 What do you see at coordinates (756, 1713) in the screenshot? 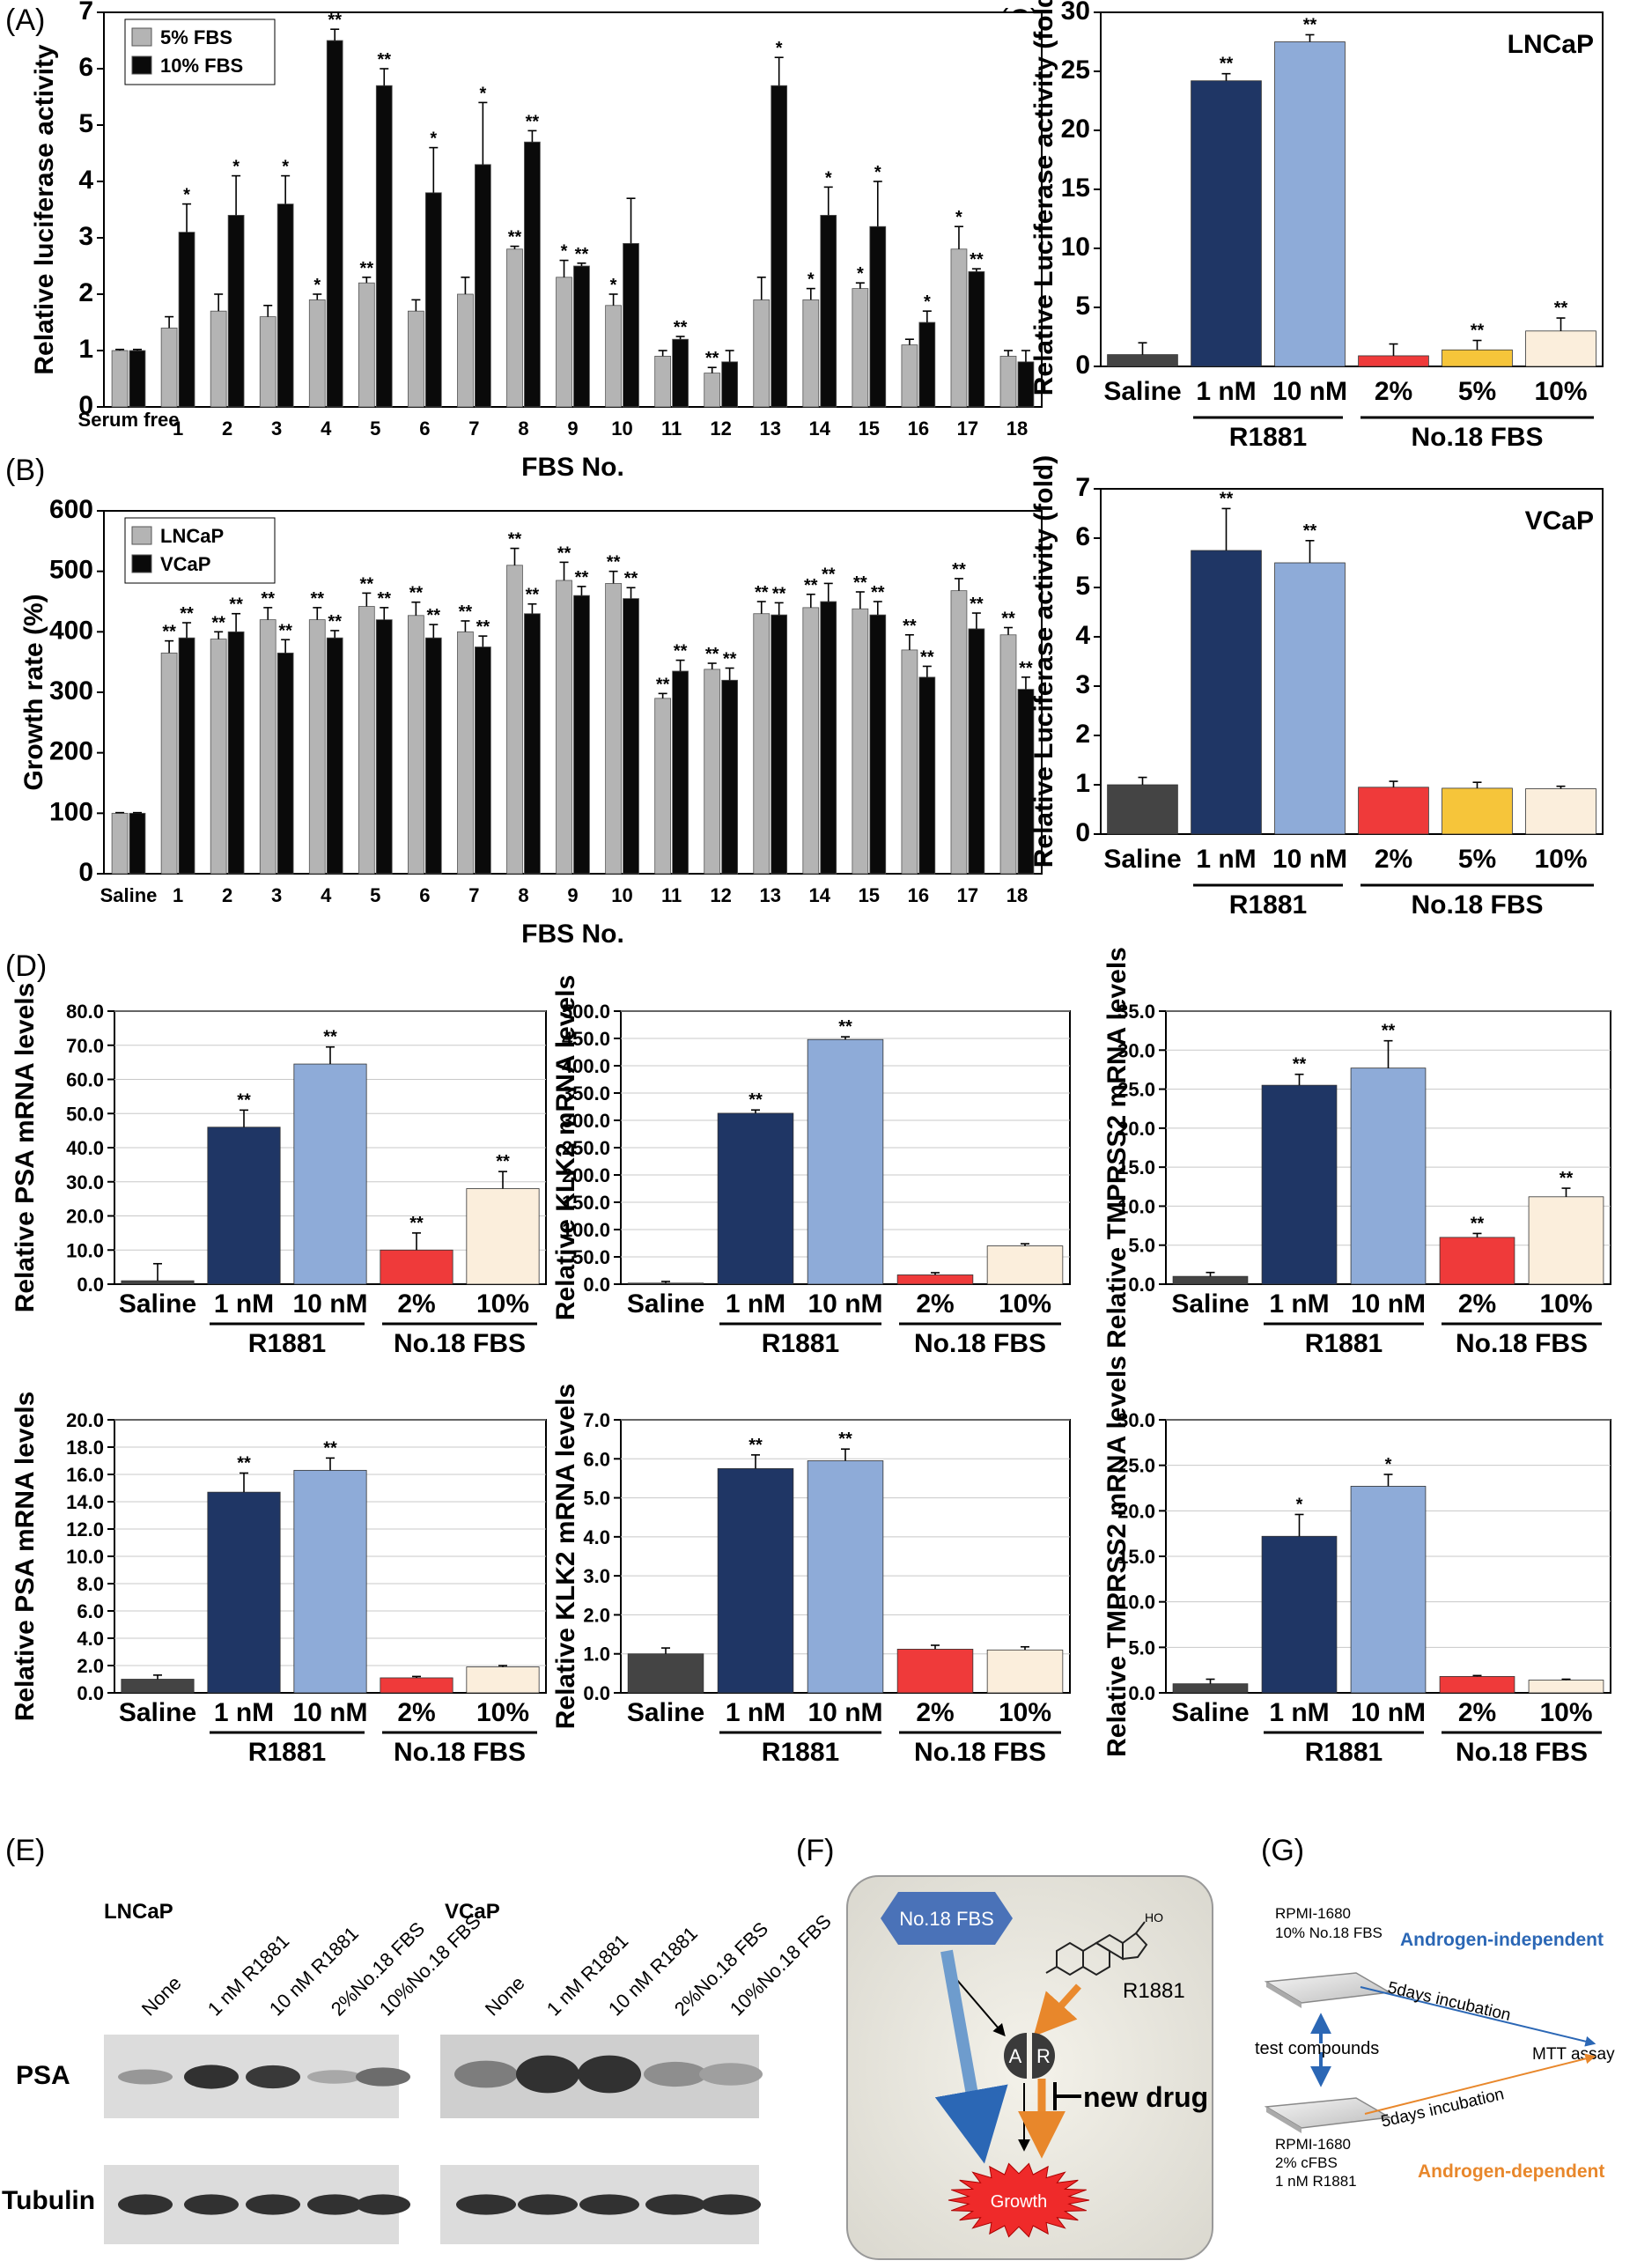
I see `chart-d5-xtick-label: 1 nM` at bounding box center [756, 1713].